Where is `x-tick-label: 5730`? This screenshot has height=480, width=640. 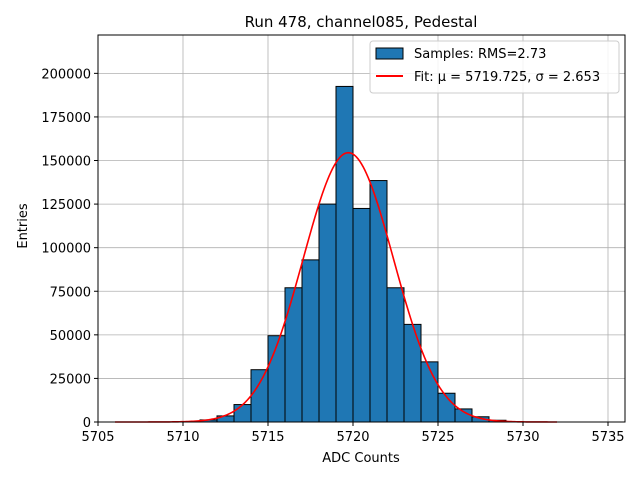
x-tick-label: 5730 is located at coordinates (522, 437).